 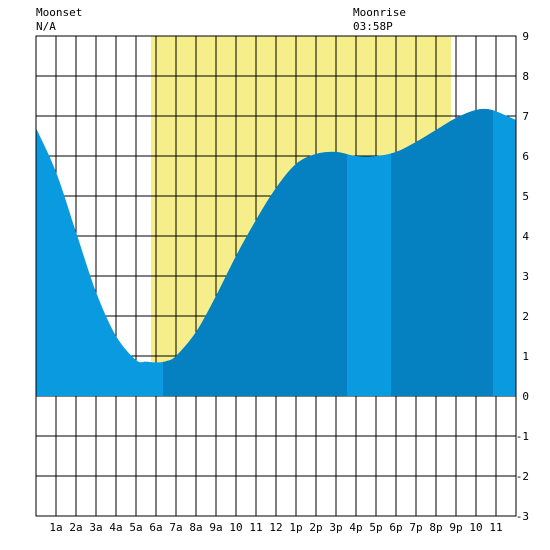 What do you see at coordinates (525, 356) in the screenshot?
I see `y-tick-label: 1` at bounding box center [525, 356].